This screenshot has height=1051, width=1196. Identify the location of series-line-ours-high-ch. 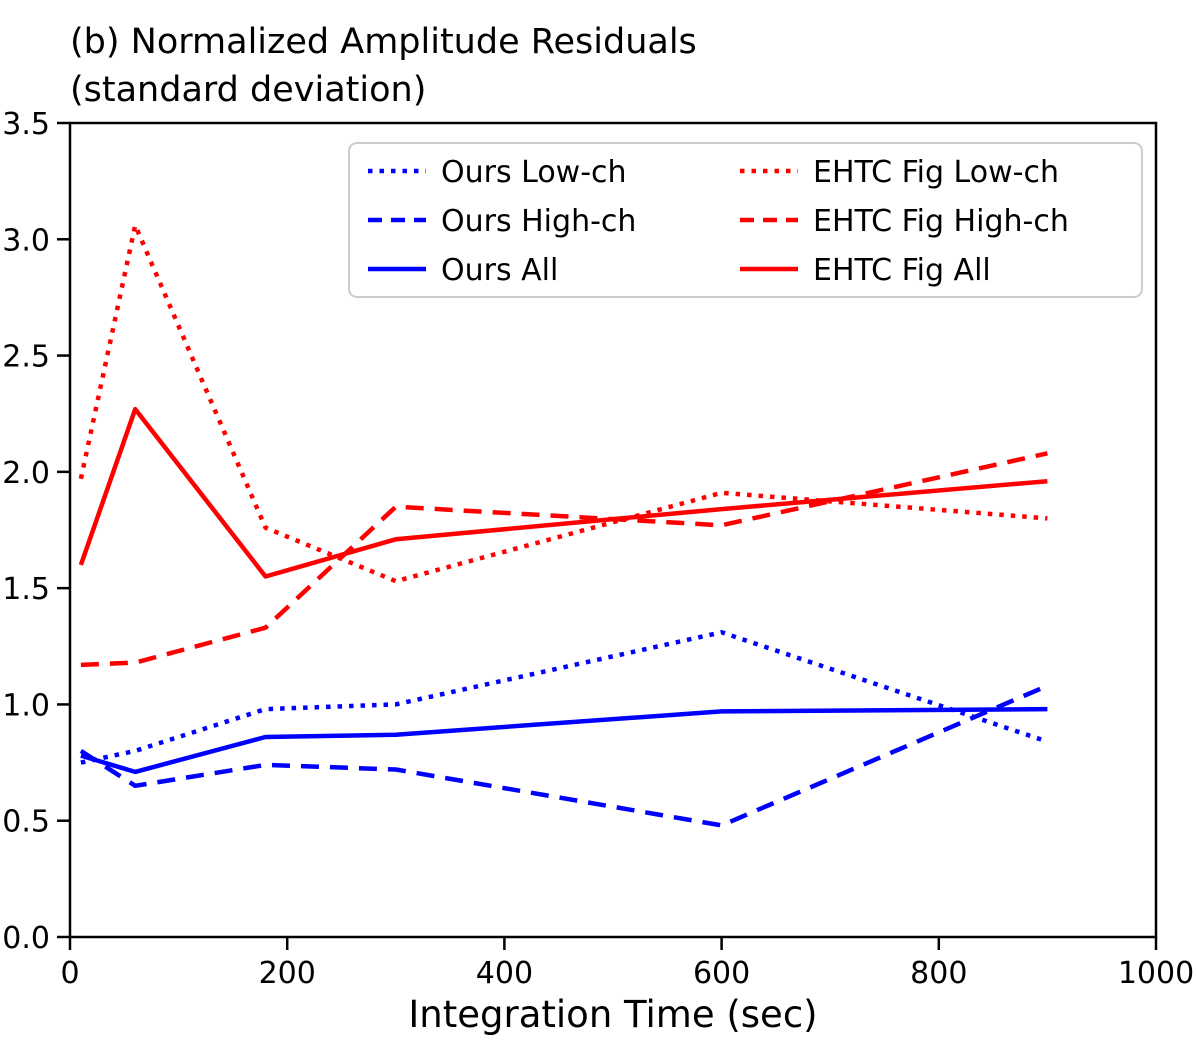
(564, 755).